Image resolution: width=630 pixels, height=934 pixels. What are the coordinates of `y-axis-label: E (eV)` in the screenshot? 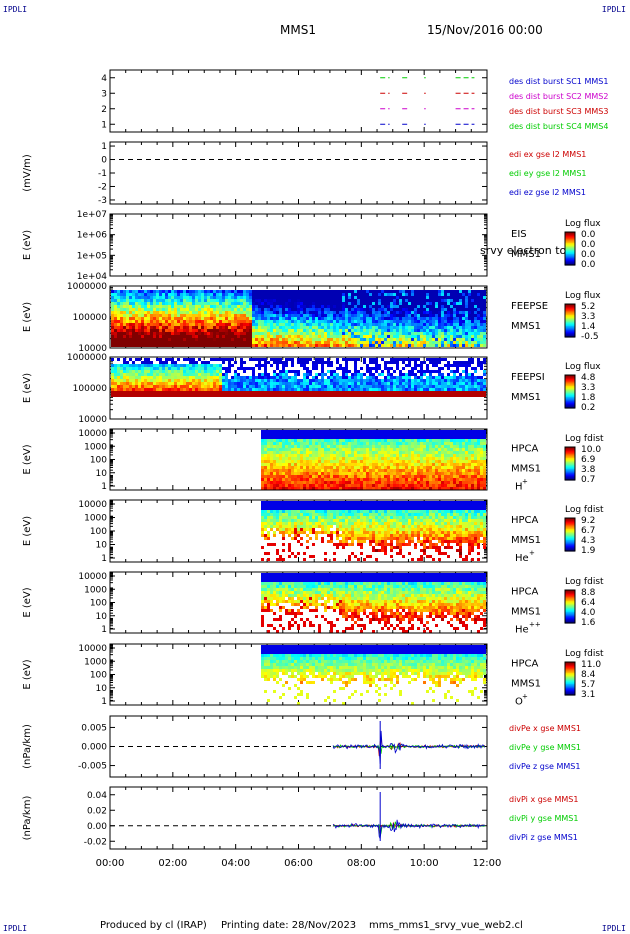 It's located at (27, 459).